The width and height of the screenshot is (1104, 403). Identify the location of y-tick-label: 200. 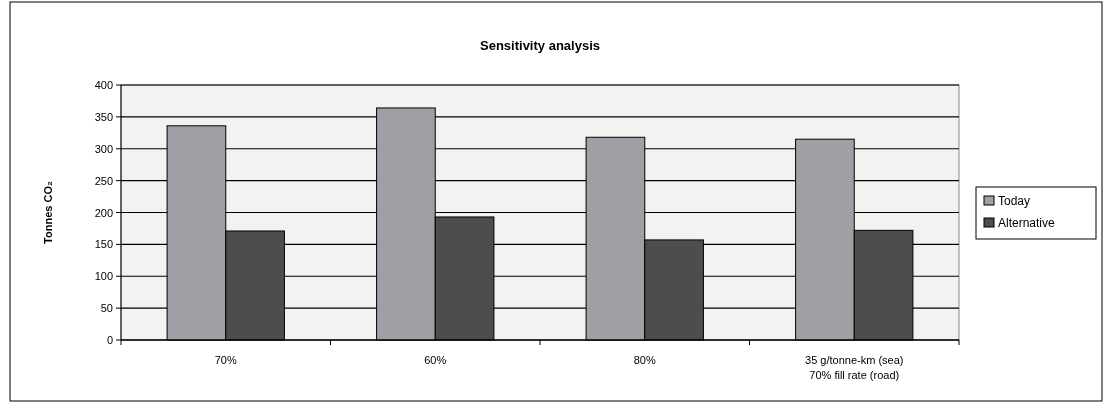
(103, 212).